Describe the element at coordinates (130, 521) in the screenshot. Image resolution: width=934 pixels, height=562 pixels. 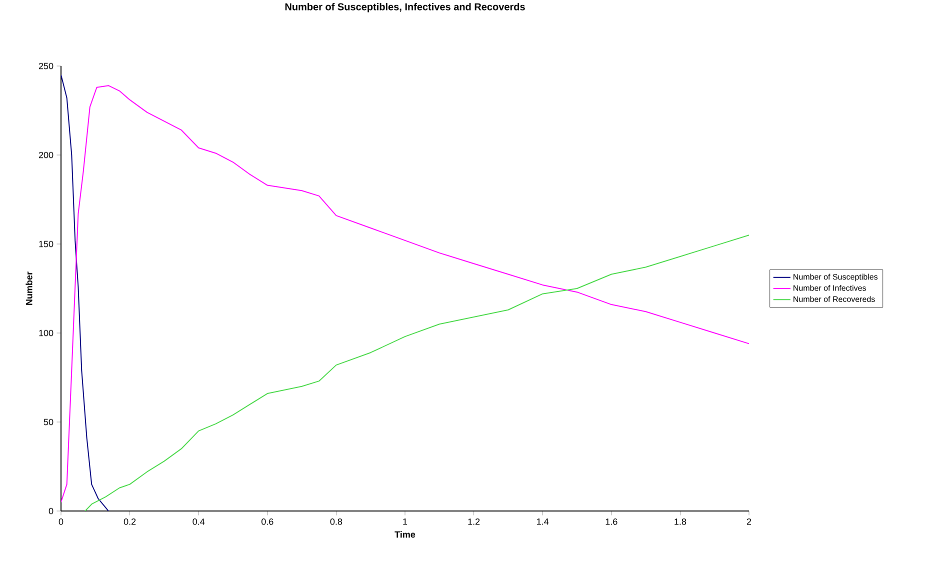
I see `x-tick-label: 0.2` at that location.